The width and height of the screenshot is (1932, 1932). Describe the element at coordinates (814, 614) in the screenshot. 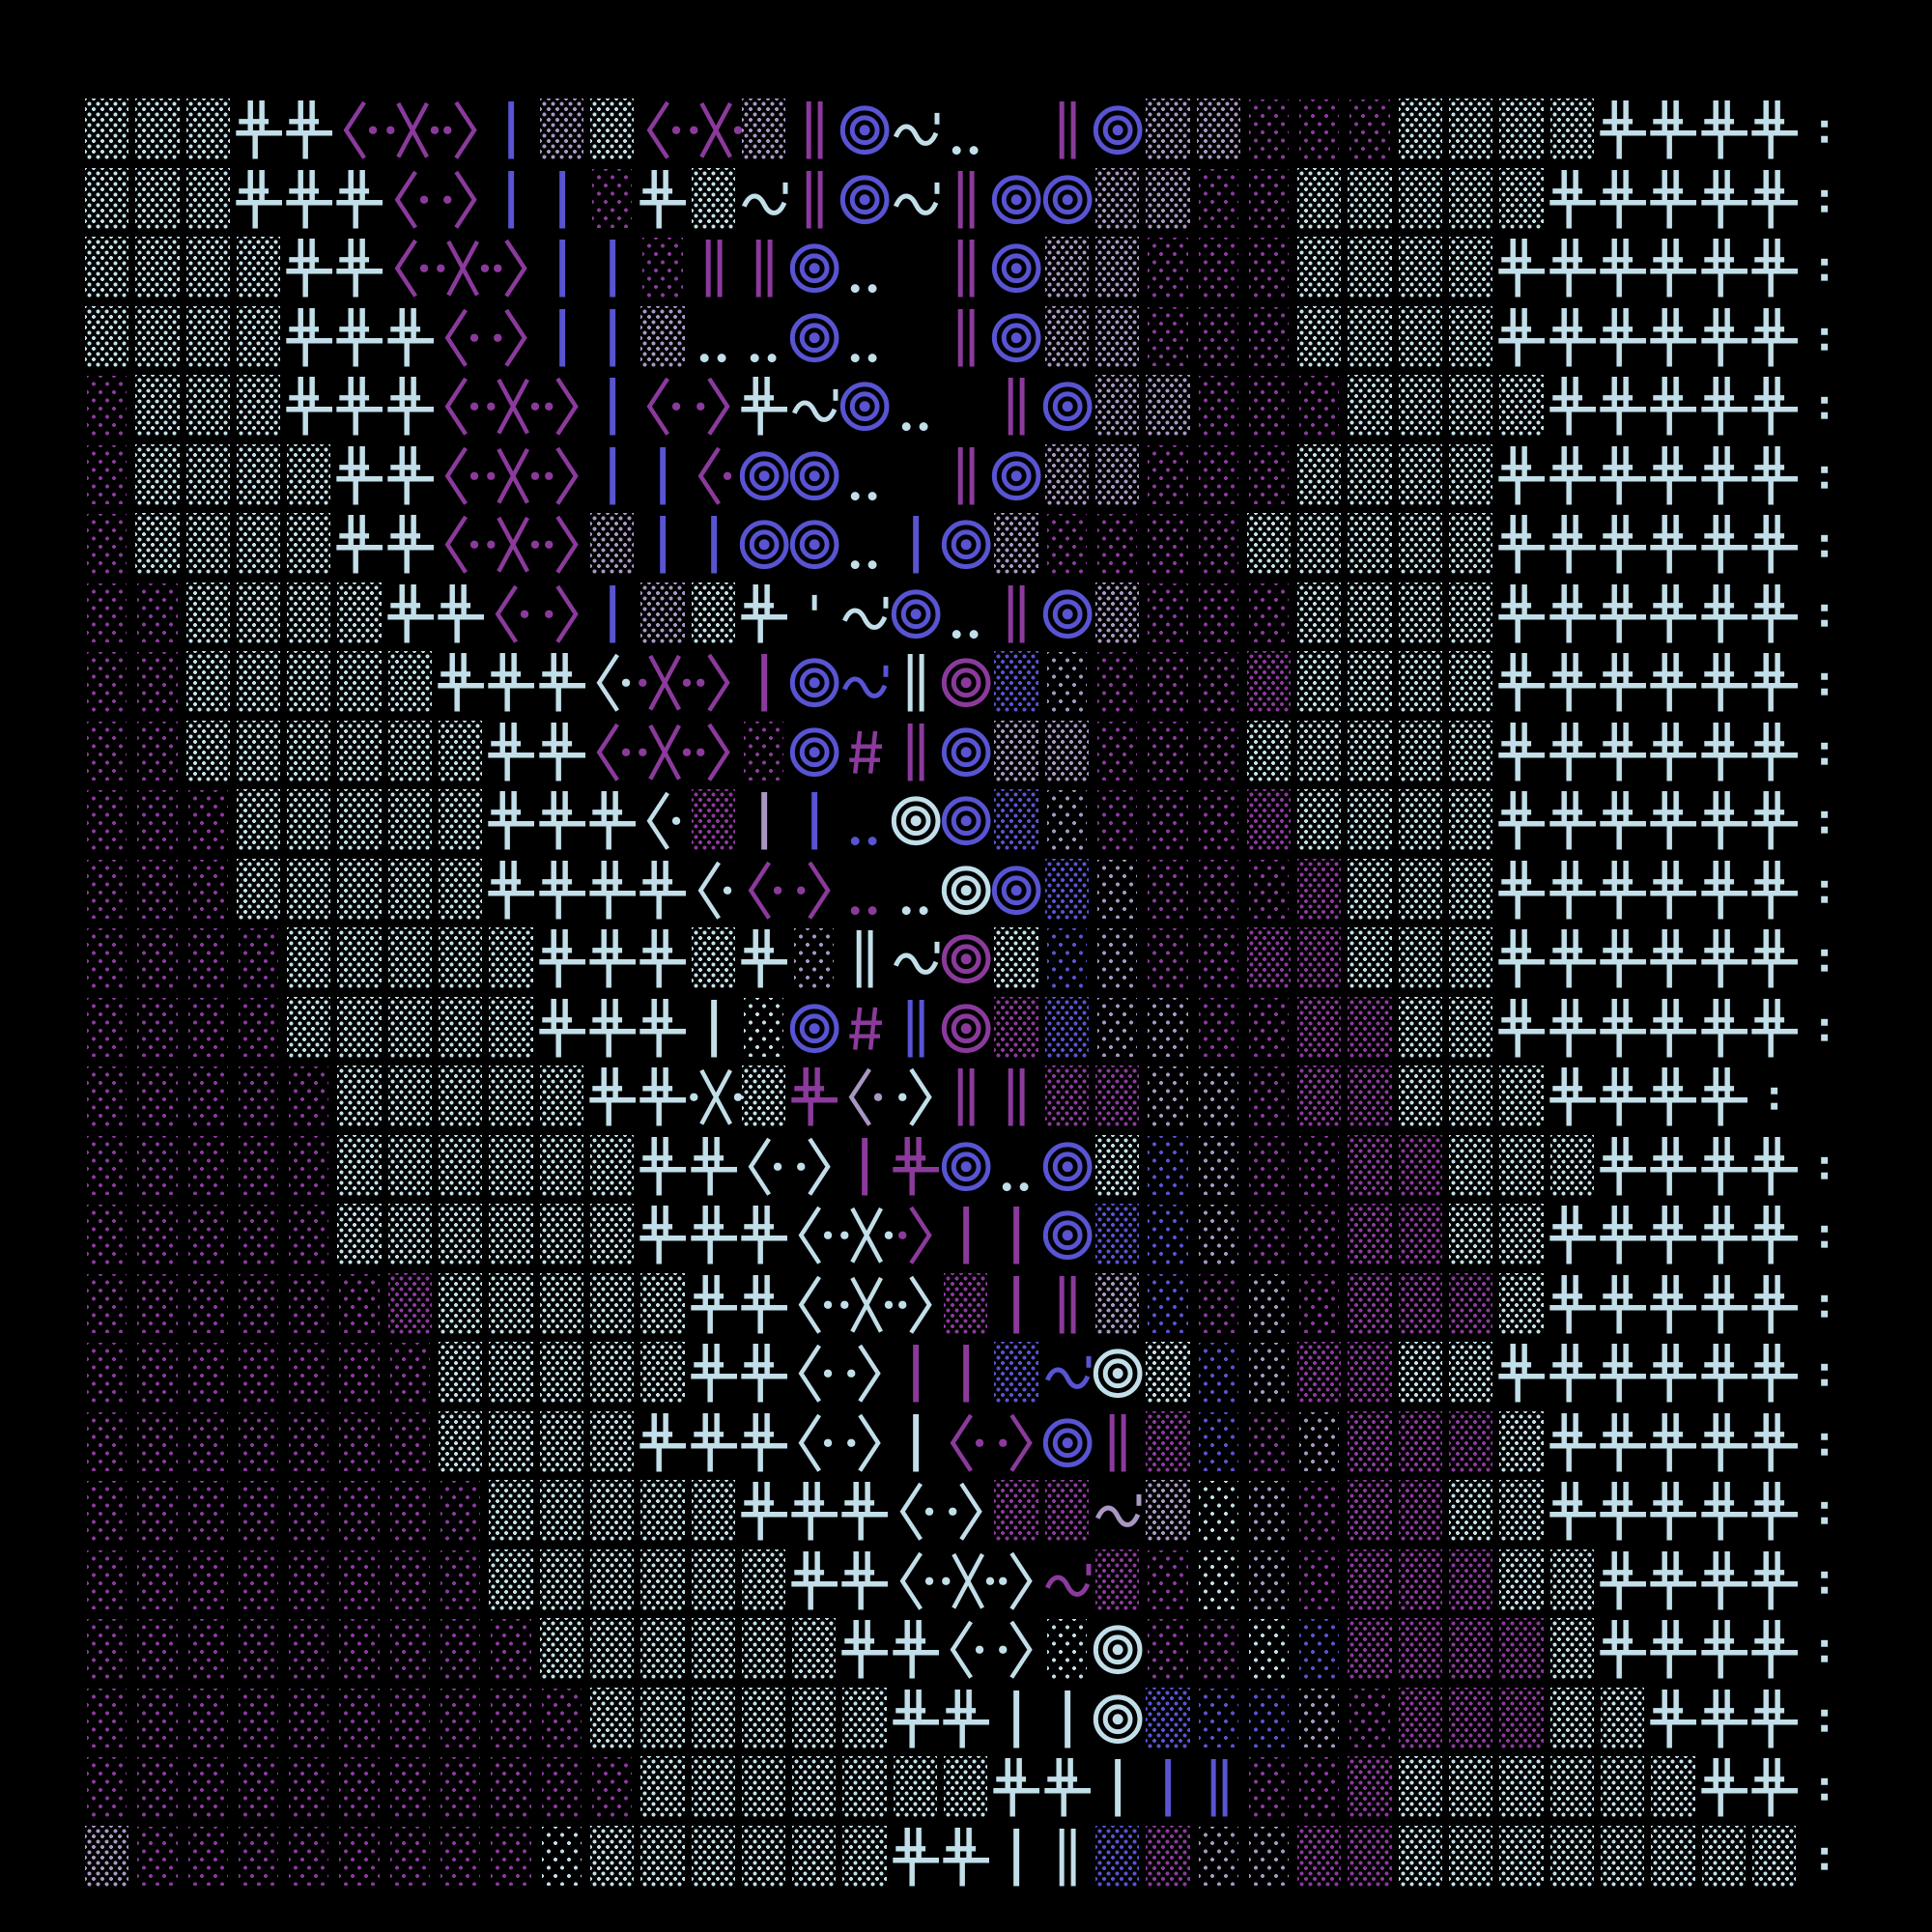

I see `glyph-tick` at that location.